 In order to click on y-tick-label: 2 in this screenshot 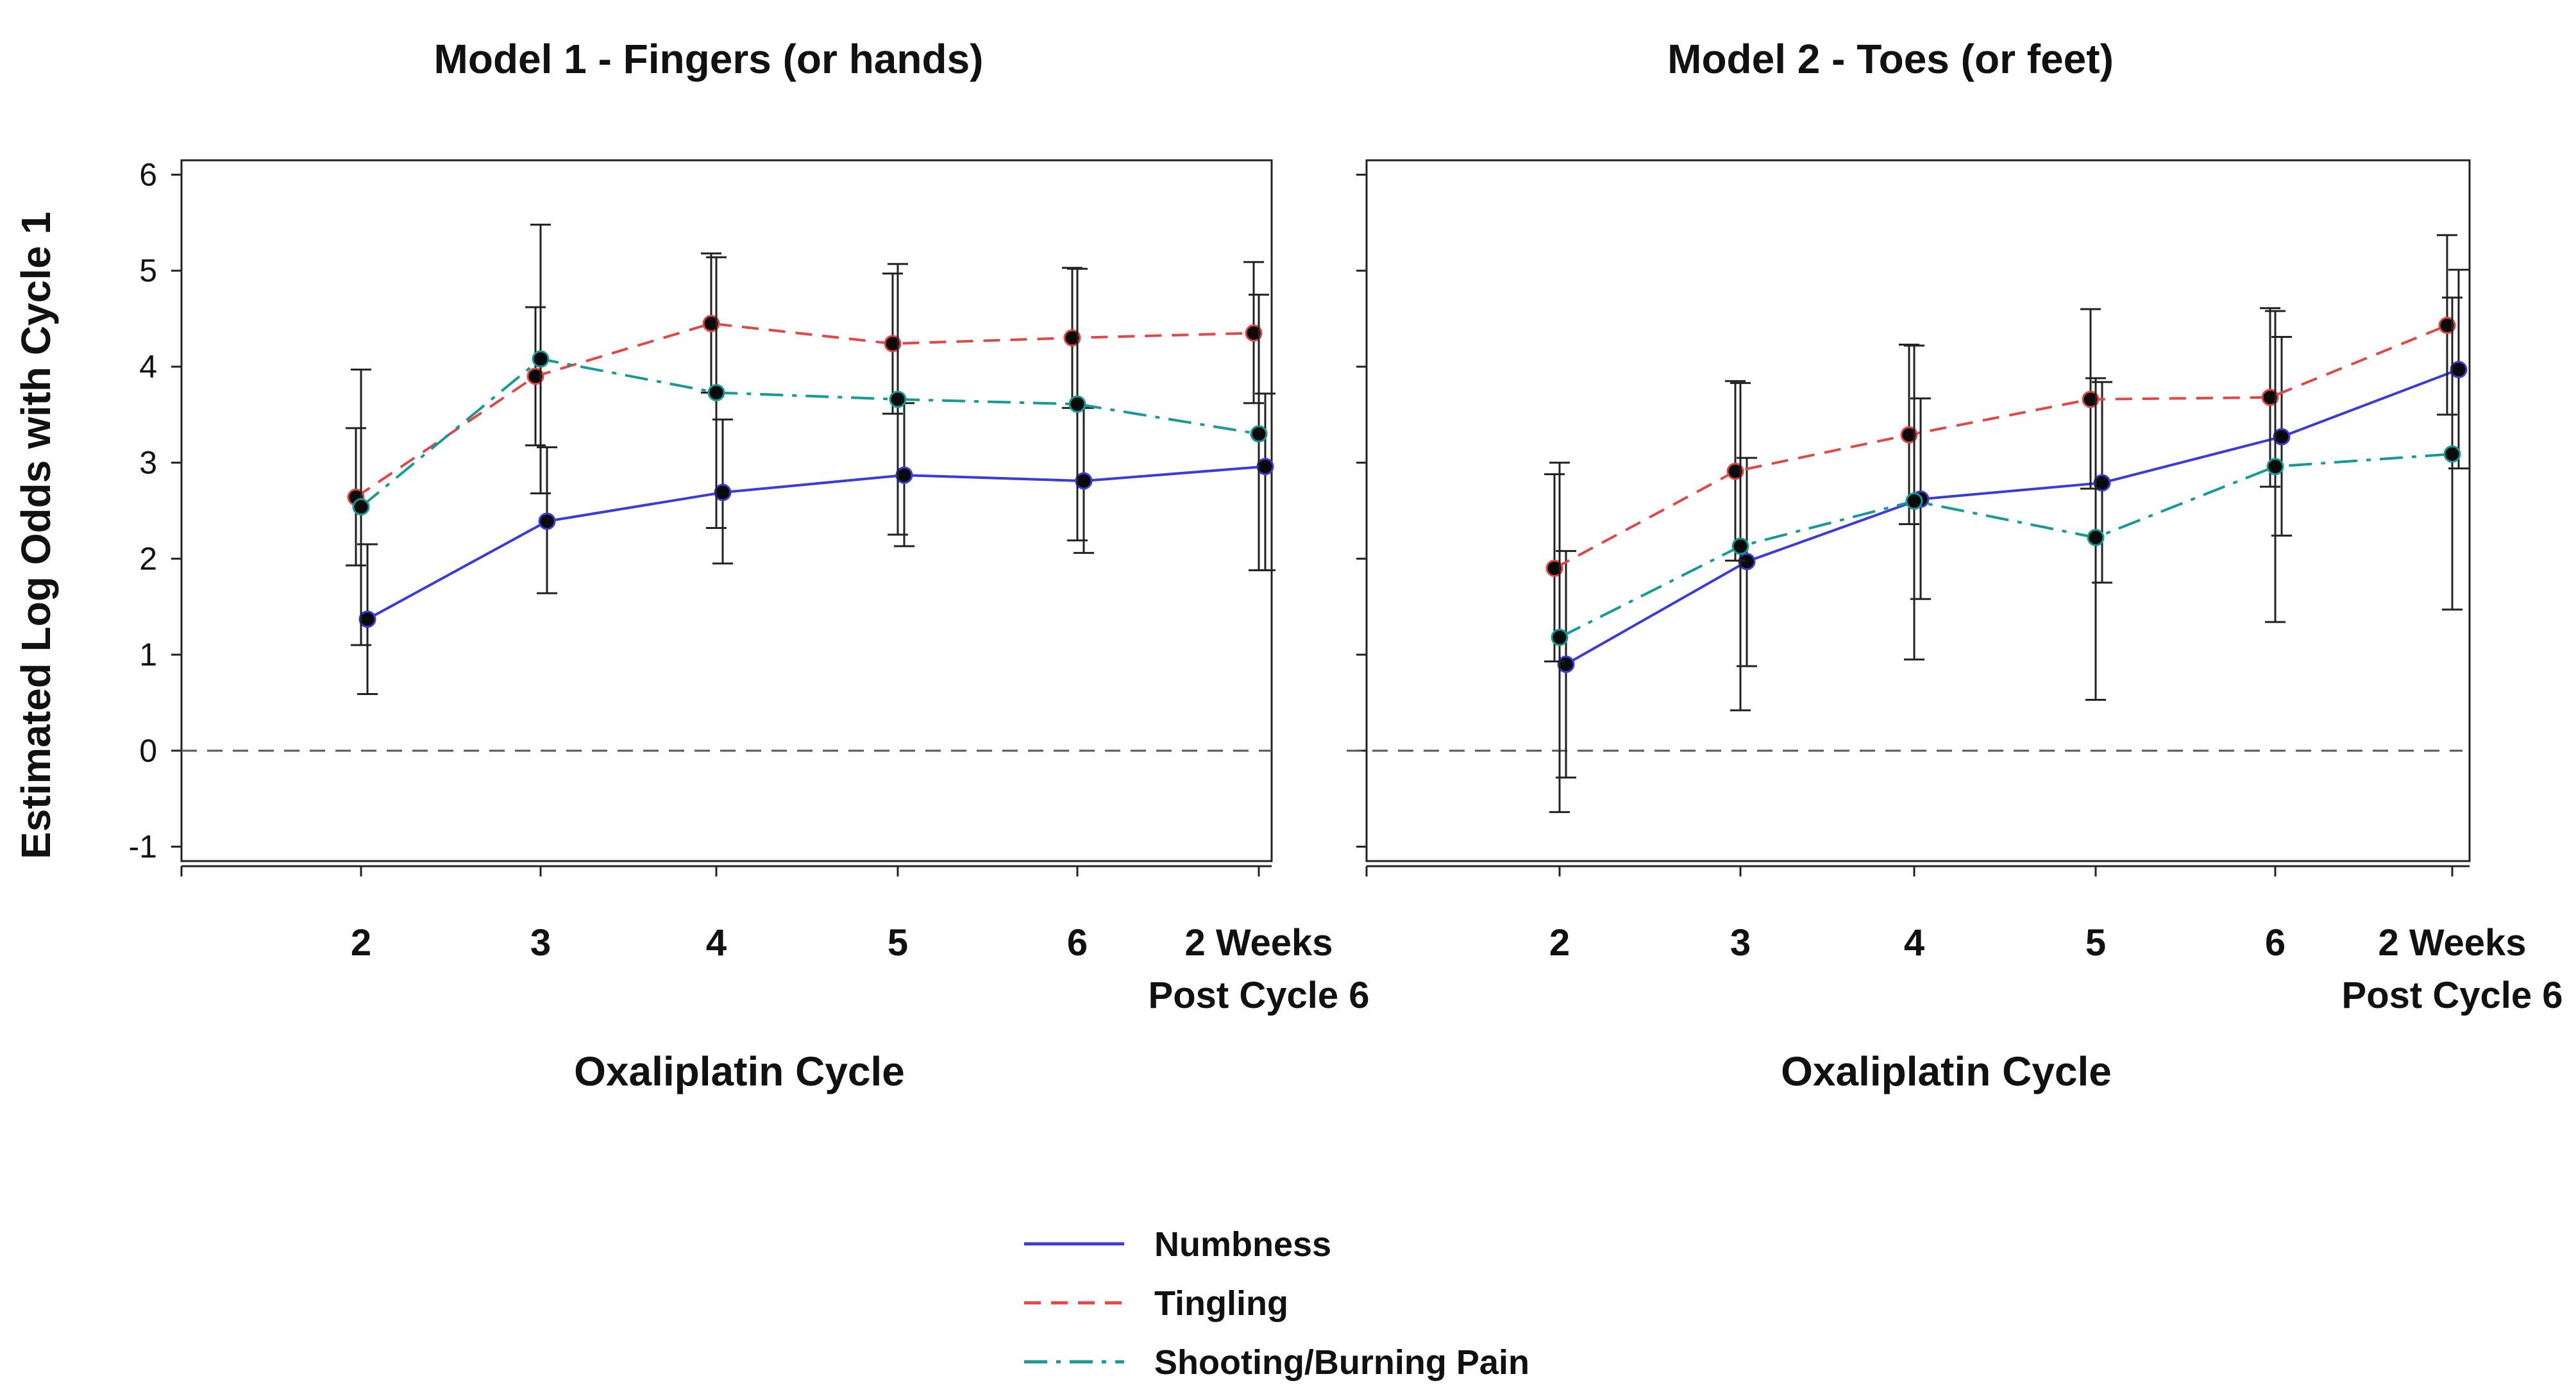, I will do `click(148, 558)`.